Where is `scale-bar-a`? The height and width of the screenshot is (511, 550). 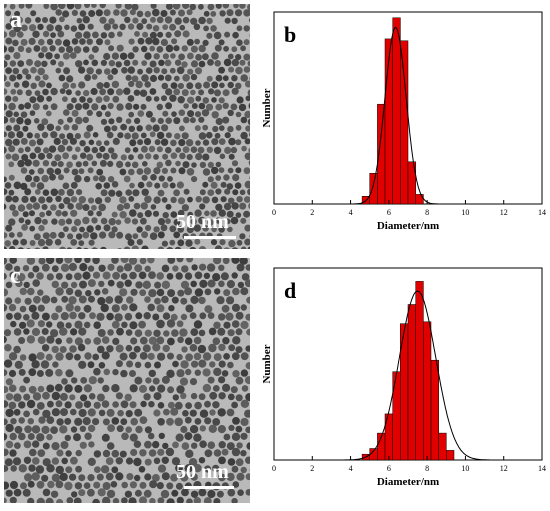 scale-bar-a is located at coordinates (210, 237).